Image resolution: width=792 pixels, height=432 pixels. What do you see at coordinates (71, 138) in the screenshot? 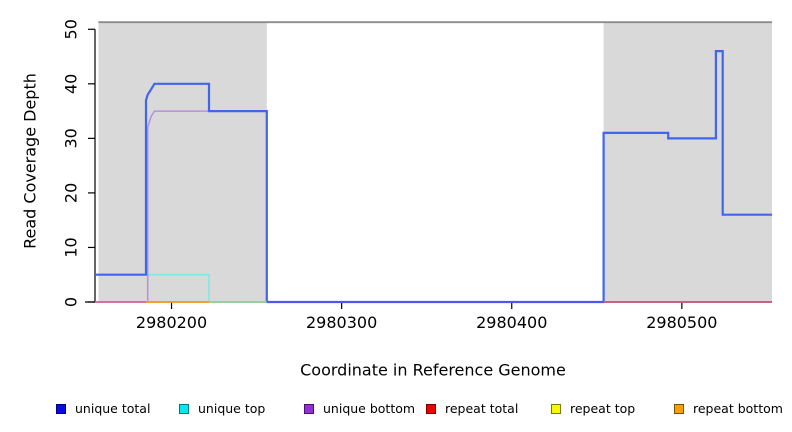
I see `y-tick-label: 30` at bounding box center [71, 138].